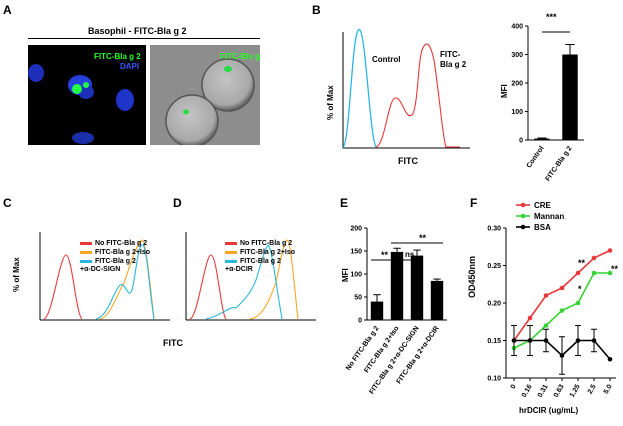 The height and width of the screenshot is (426, 623). What do you see at coordinates (173, 343) in the screenshot?
I see `panel-cd-x-label: FITC` at bounding box center [173, 343].